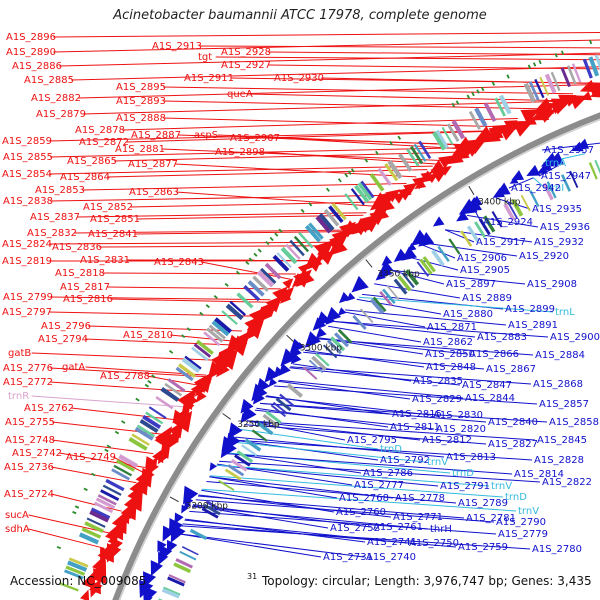  What do you see at coordinates (530, 309) in the screenshot?
I see `right-gene-label: A1S_2899` at bounding box center [530, 309].